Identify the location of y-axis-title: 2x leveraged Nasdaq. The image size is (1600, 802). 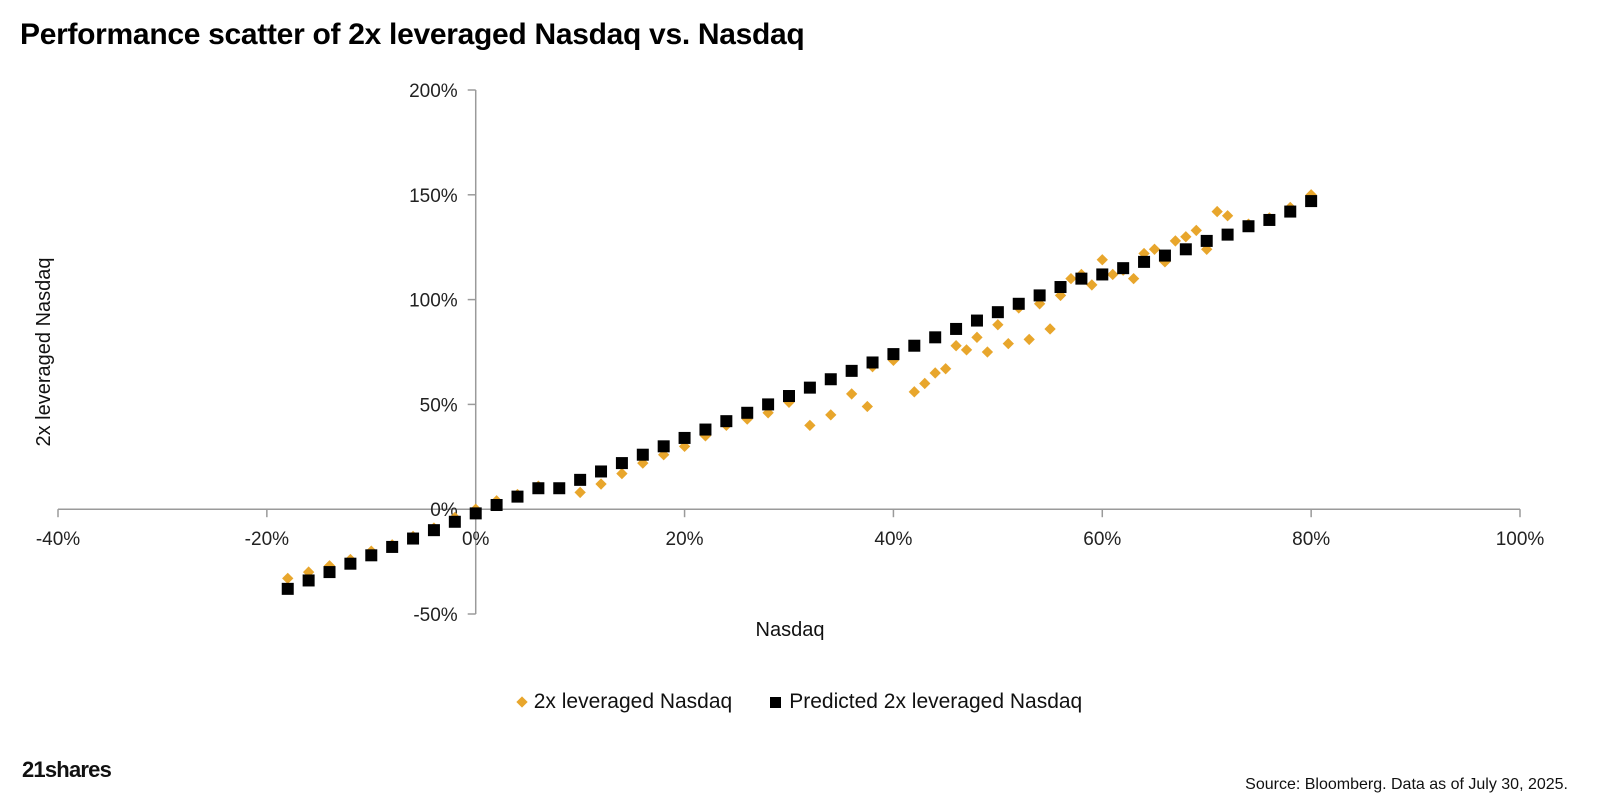
(44, 351).